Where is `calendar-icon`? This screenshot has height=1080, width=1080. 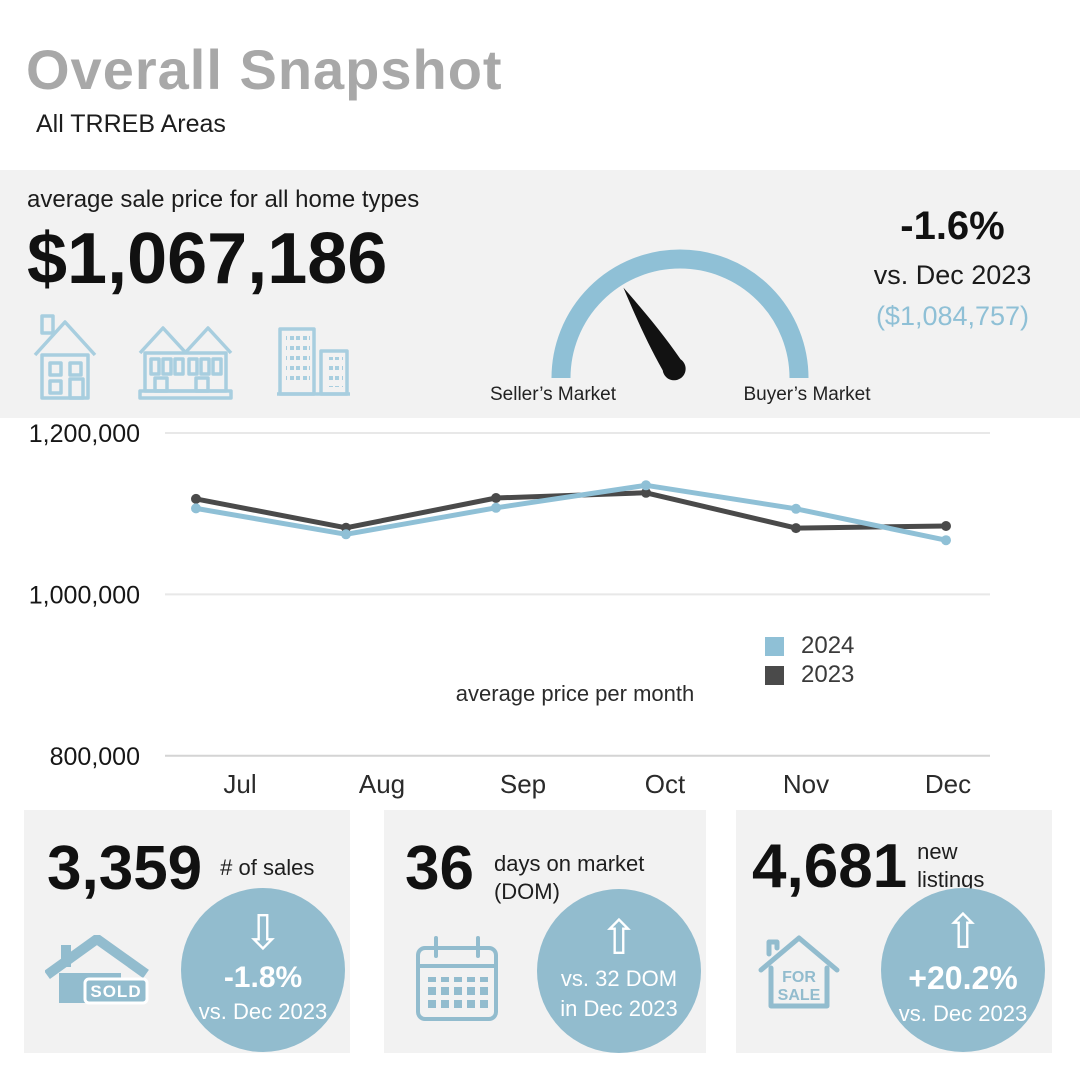
calendar-icon is located at coordinates (457, 978).